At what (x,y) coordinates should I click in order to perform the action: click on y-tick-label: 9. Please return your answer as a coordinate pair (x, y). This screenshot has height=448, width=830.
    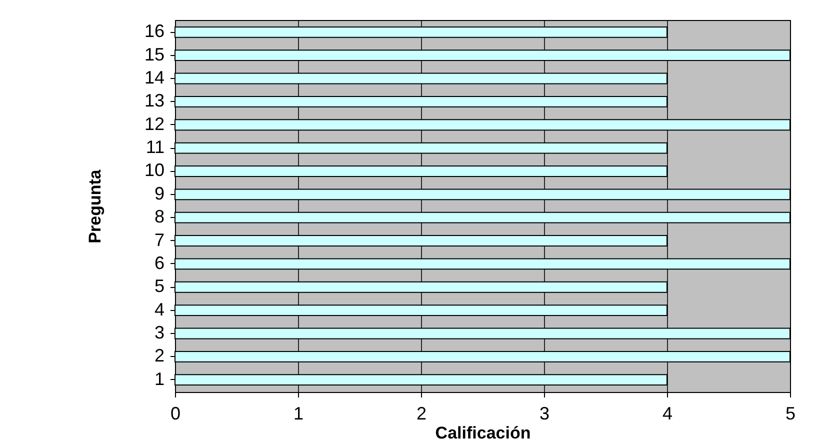
    Looking at the image, I should click on (159, 193).